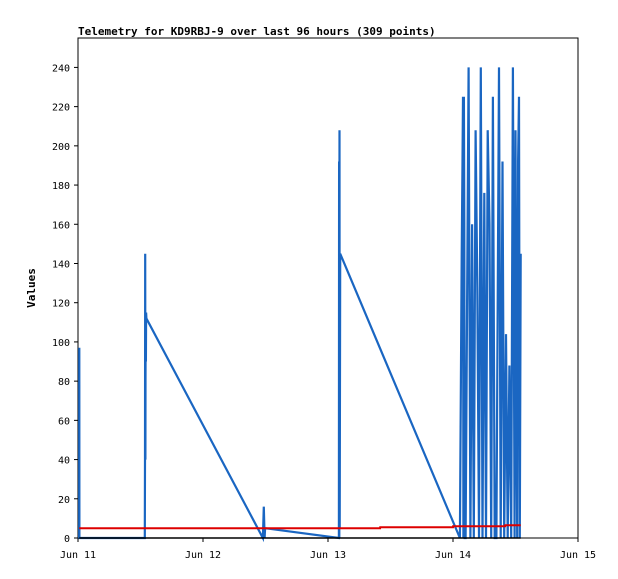 Image resolution: width=618 pixels, height=579 pixels. I want to click on x-axis: Jun 11 Jun 12 Jun 13 Jun 14 Jun 15, so click(328, 549).